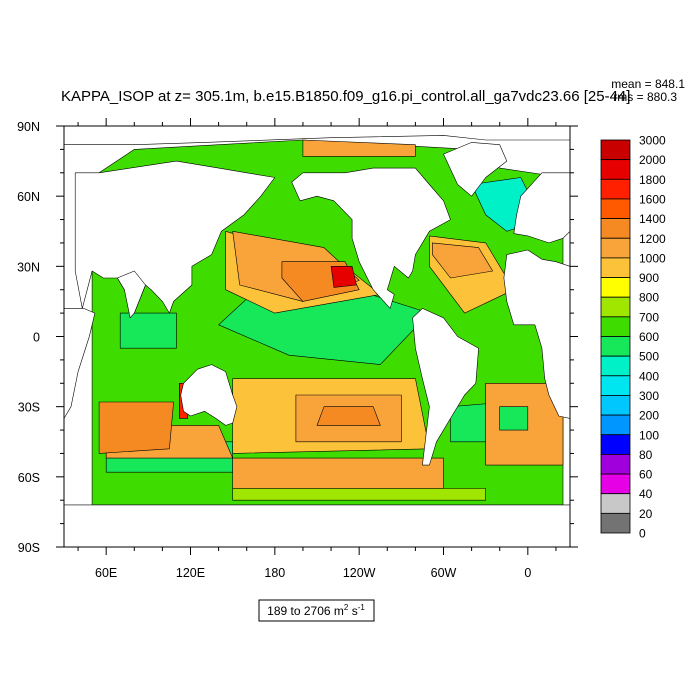 The image size is (700, 700). Describe the element at coordinates (28, 197) in the screenshot. I see `y-tick-label-1: 60N` at that location.